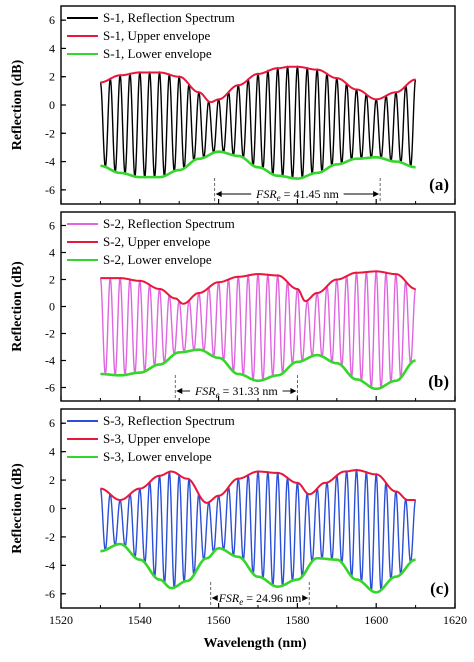 The image size is (474, 662). What do you see at coordinates (140, 620) in the screenshot?
I see `x-tick-label: 1540` at bounding box center [140, 620].